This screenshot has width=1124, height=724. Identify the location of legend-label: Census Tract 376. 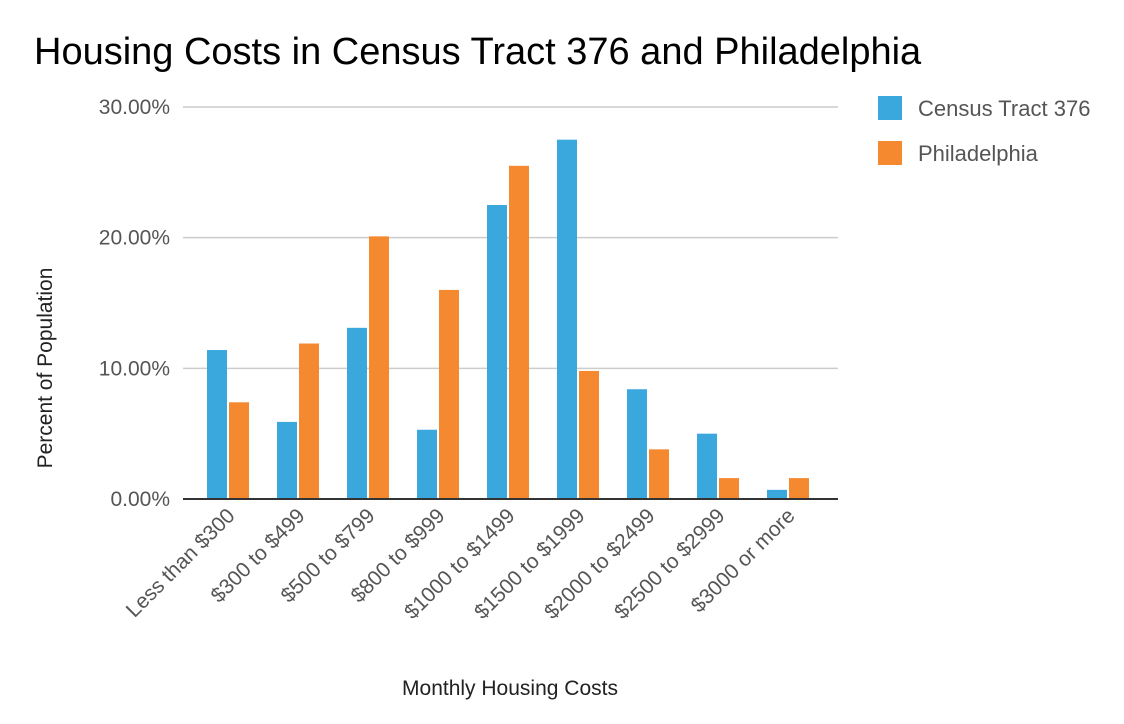
(1004, 108).